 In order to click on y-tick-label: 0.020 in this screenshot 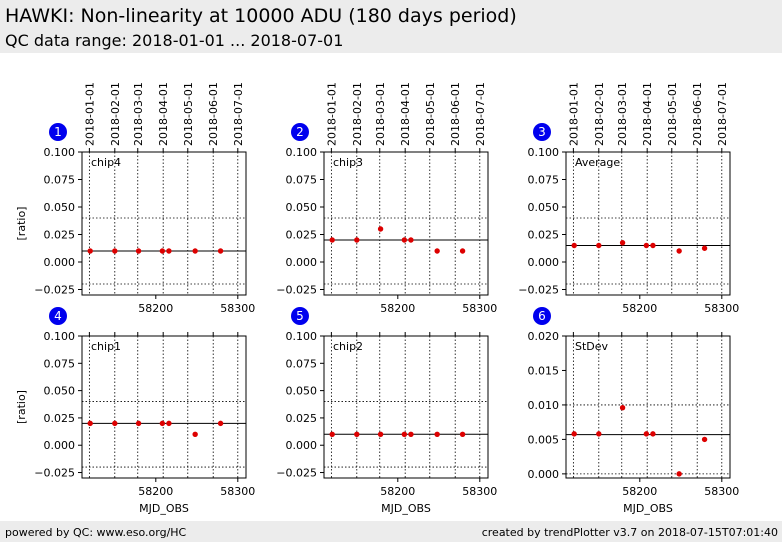, I will do `click(544, 336)`.